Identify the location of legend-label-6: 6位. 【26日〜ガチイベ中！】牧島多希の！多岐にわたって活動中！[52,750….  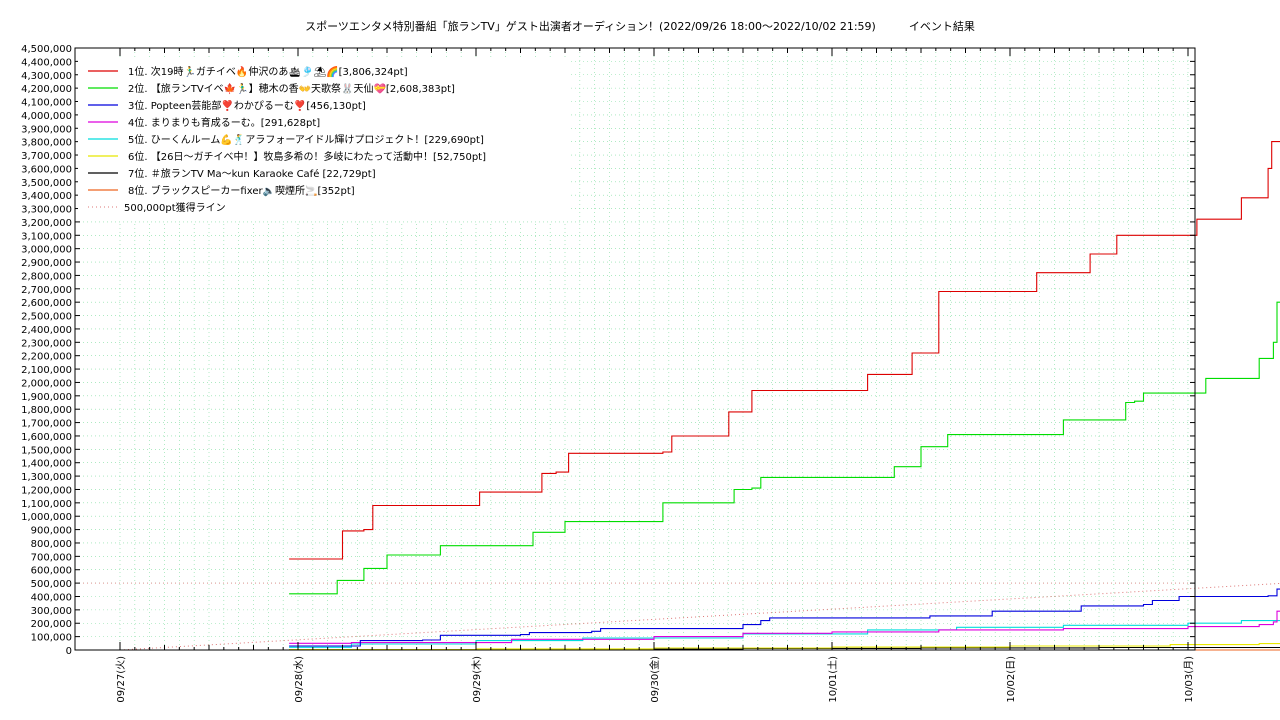
(307, 156).